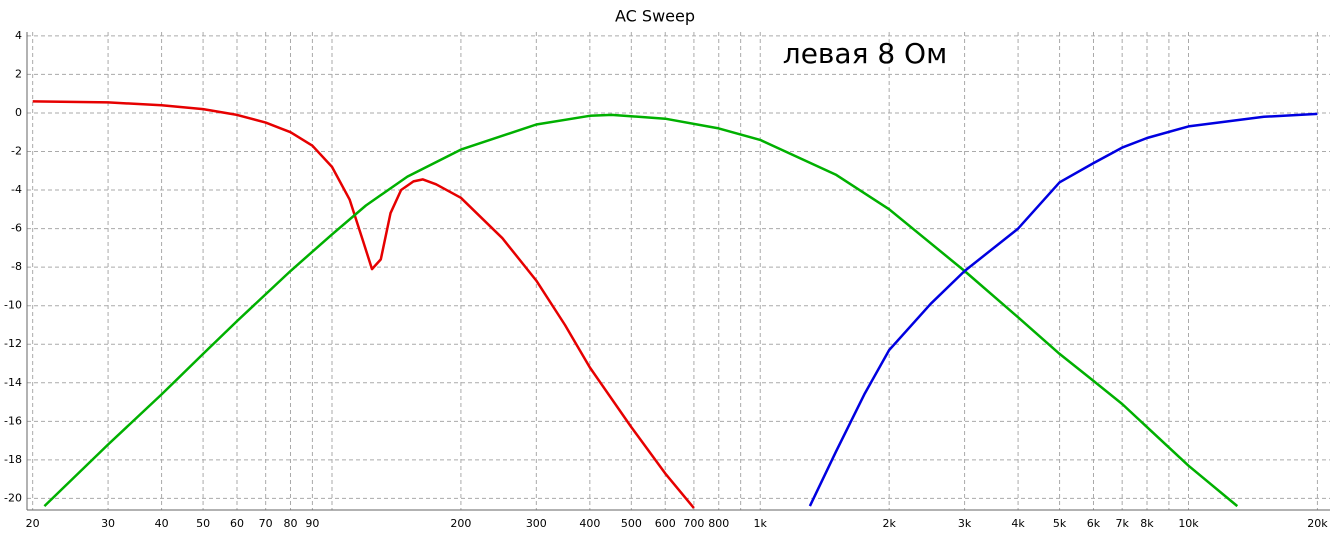  Describe the element at coordinates (631, 523) in the screenshot. I see `x-tick-label: 500` at that location.